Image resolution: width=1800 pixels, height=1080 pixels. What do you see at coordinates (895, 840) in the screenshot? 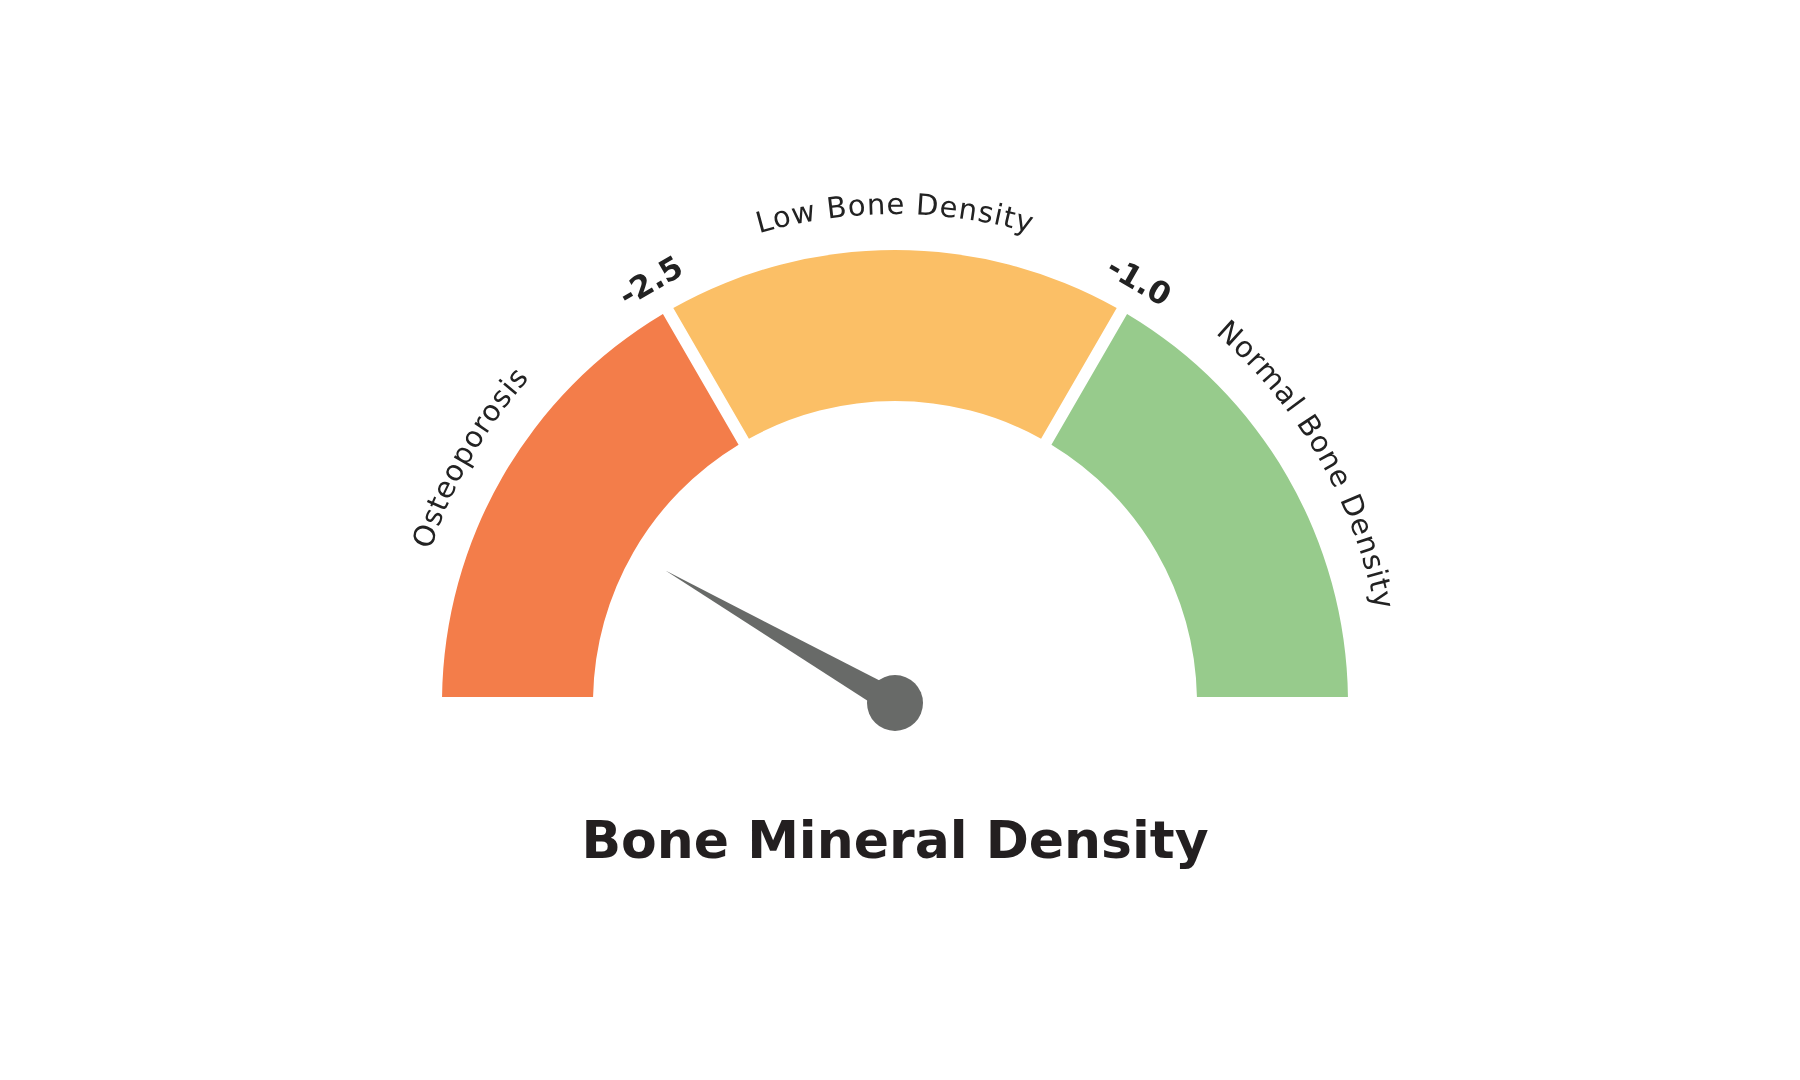
I see `text: Bone Mineral Density` at bounding box center [895, 840].